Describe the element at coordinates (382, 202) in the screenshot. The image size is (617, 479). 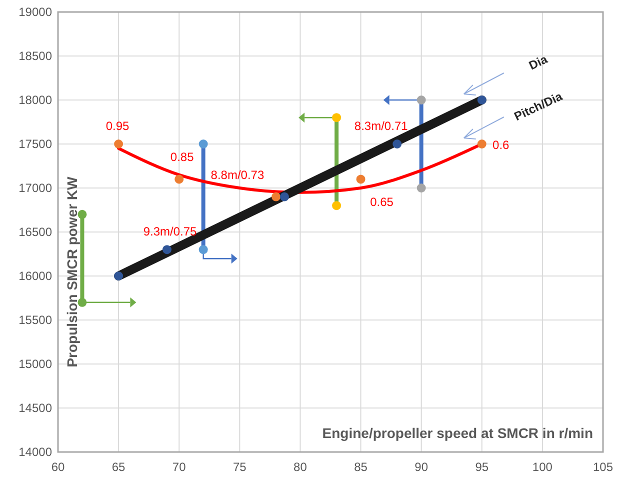
I see `annotation: 0.65` at that location.